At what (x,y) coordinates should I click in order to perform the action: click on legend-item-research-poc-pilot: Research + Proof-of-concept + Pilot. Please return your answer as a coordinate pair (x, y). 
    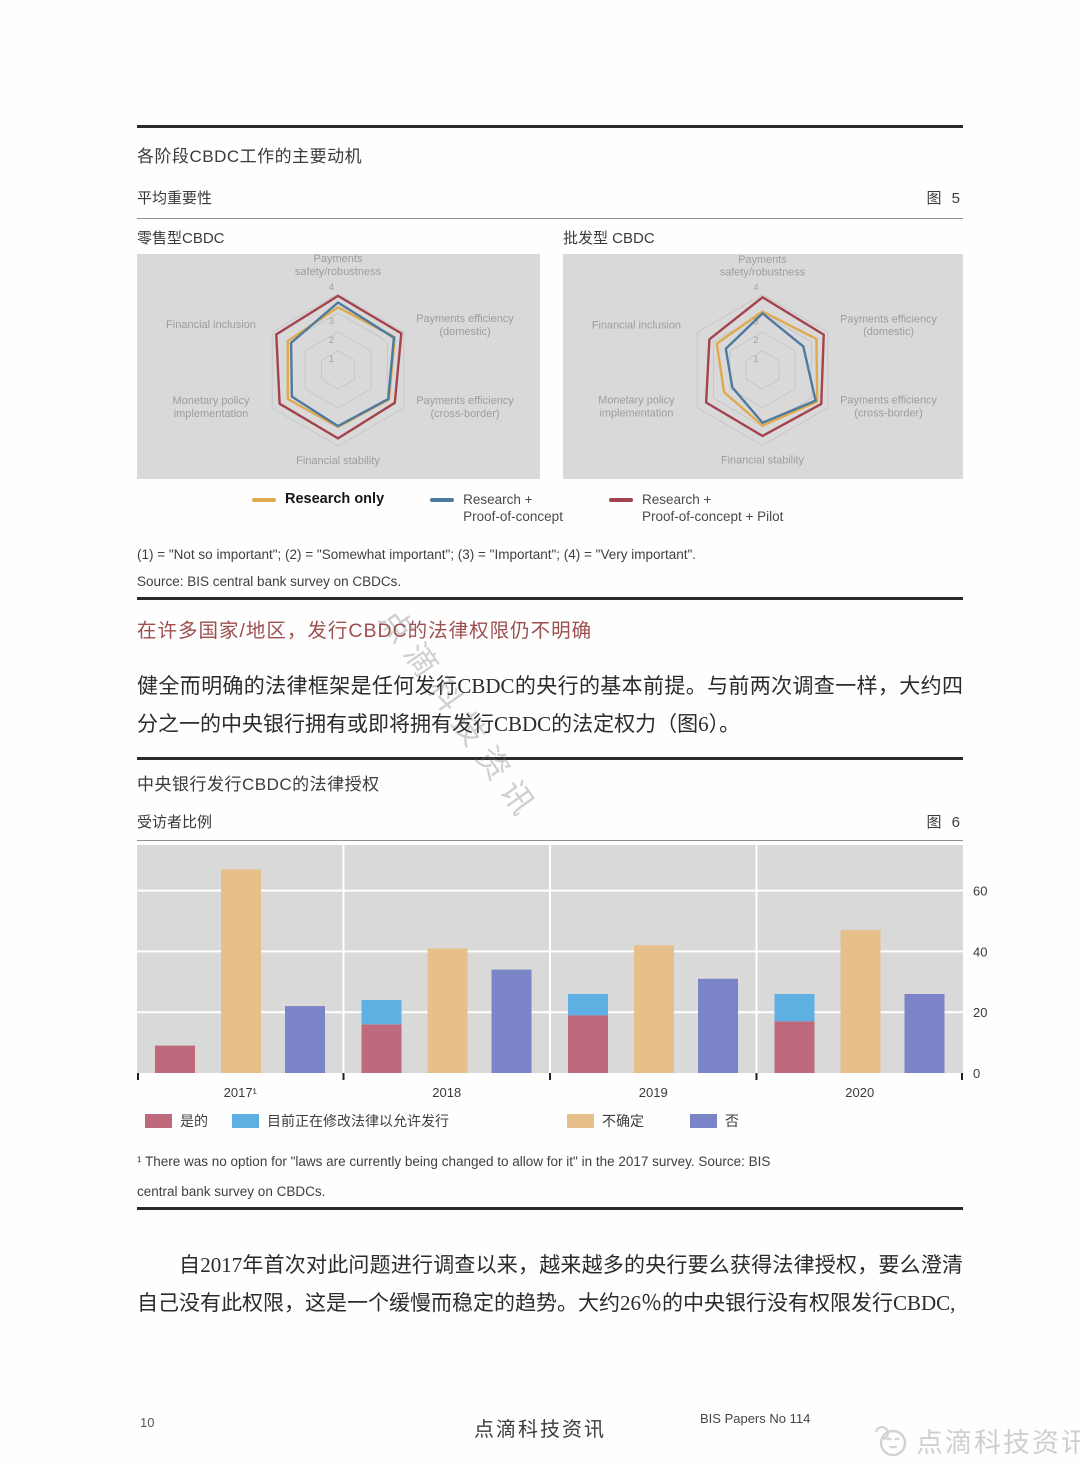
    Looking at the image, I should click on (696, 508).